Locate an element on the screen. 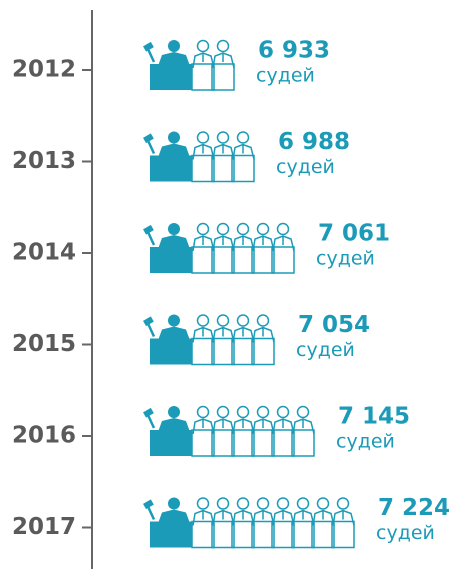  value-label: 6 988 is located at coordinates (314, 142).